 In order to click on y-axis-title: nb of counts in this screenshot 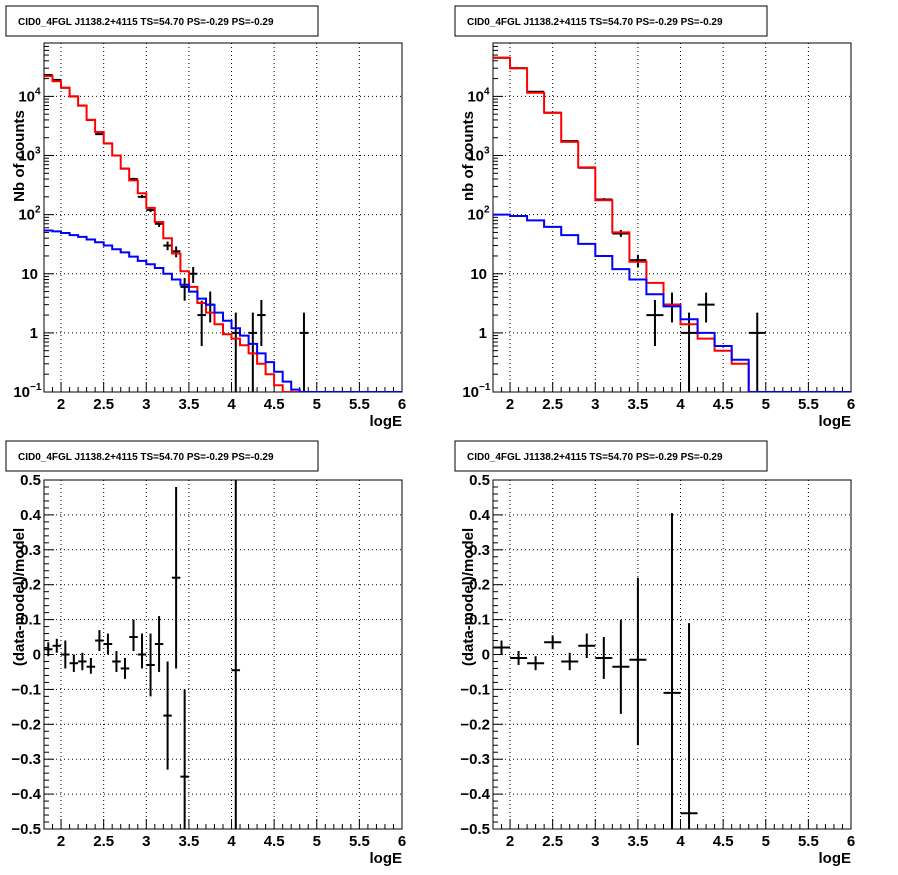, I will do `click(468, 156)`.